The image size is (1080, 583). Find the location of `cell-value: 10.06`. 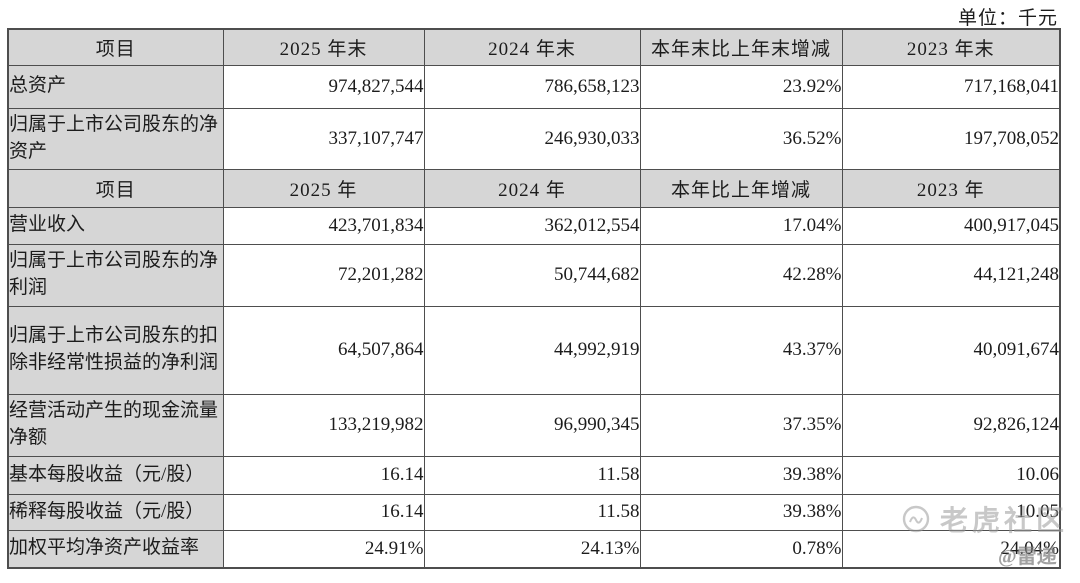

cell-value: 10.06 is located at coordinates (951, 475).